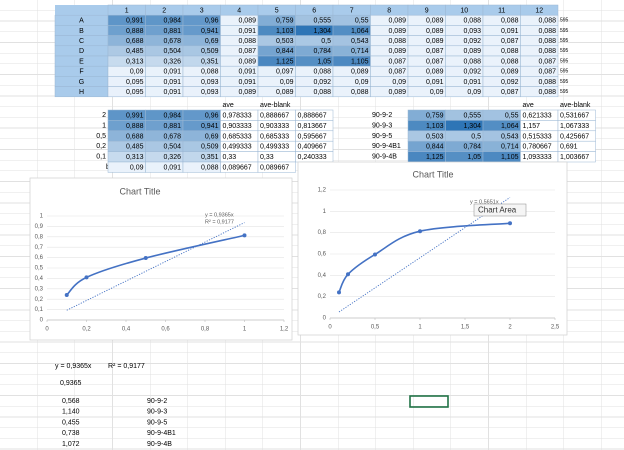 The image size is (624, 450). I want to click on table-cell: 0,595667, so click(312, 136).